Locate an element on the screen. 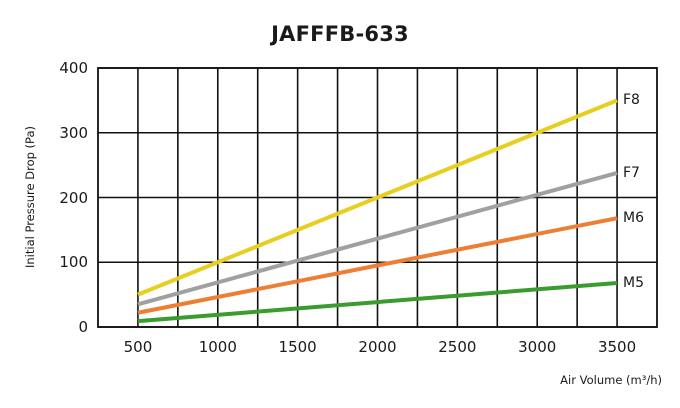 The height and width of the screenshot is (408, 680). series-label-m5: M5 is located at coordinates (633, 282).